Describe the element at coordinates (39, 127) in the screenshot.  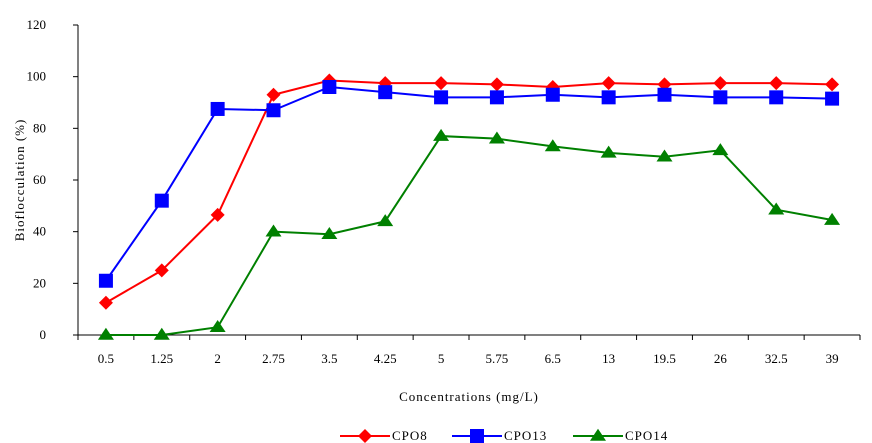
I see `y-tick-label: 80` at that location.